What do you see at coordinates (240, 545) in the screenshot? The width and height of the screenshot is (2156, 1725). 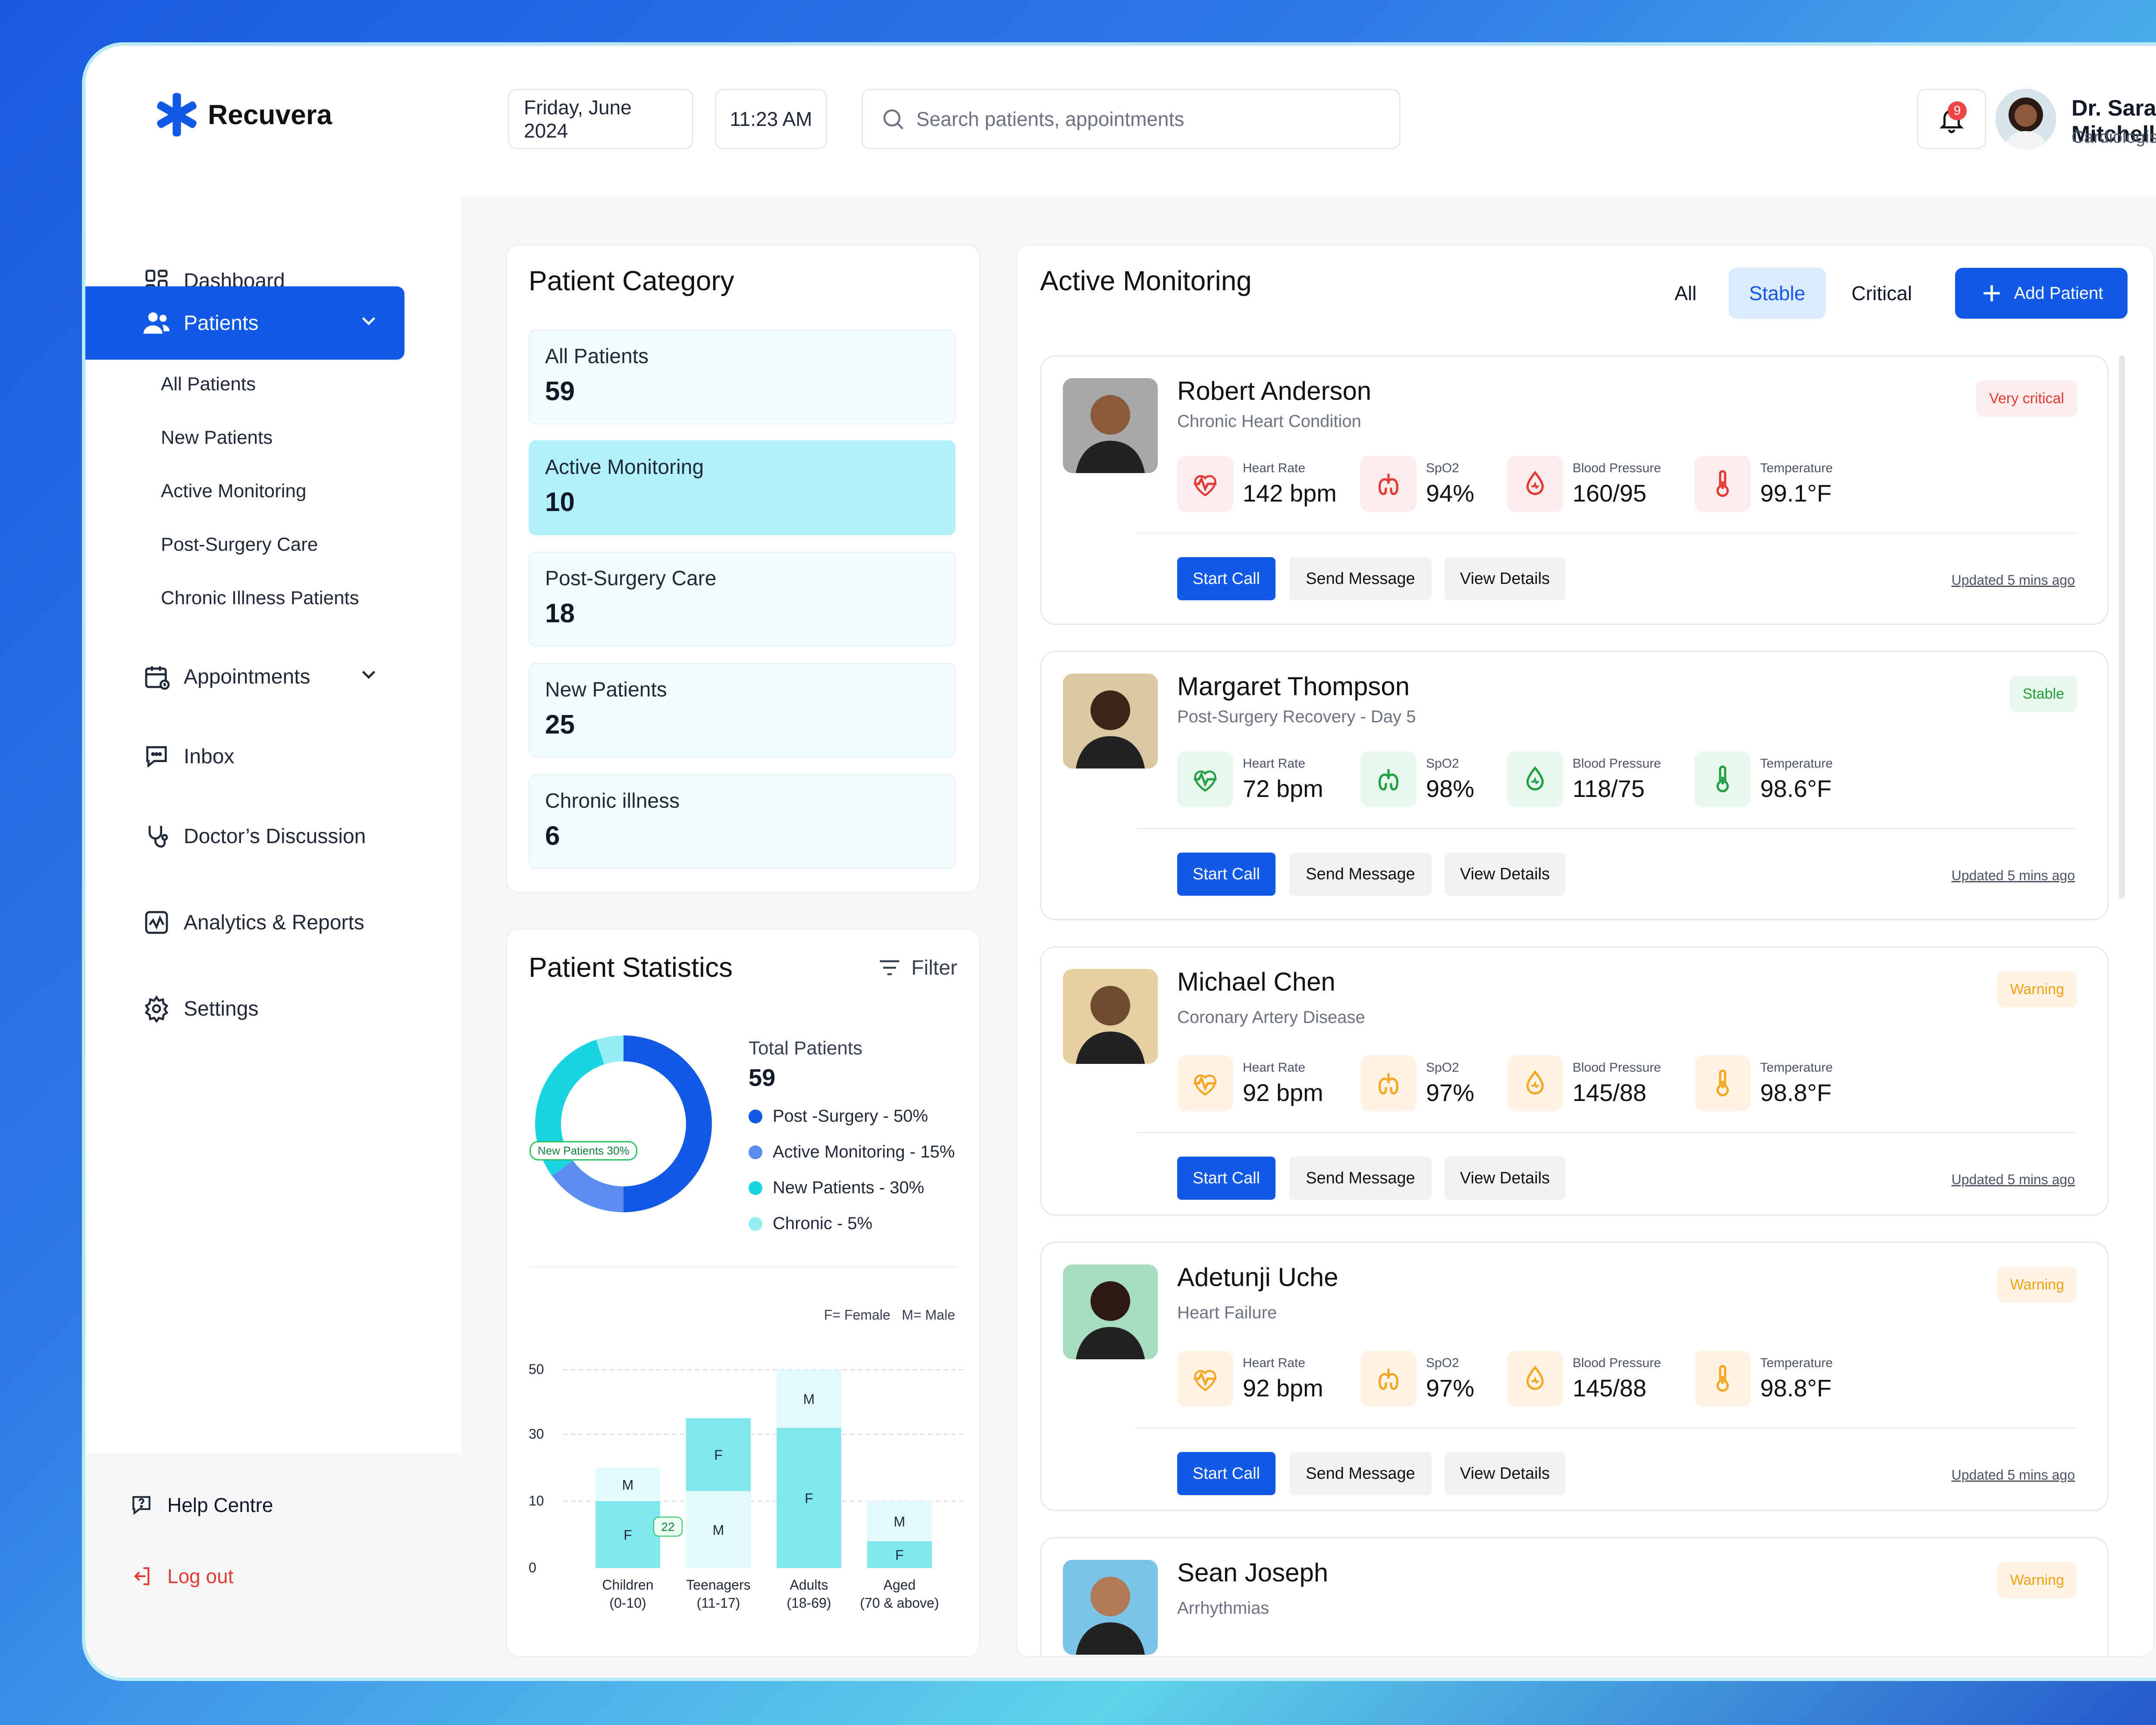 I see `sub-post-surgery: Post-Surgery Care` at bounding box center [240, 545].